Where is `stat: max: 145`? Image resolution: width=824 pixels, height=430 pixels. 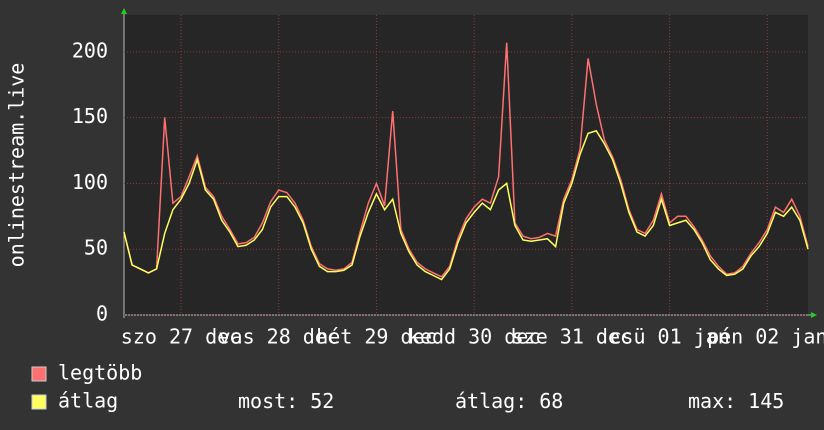
stat: max: 145 is located at coordinates (736, 401).